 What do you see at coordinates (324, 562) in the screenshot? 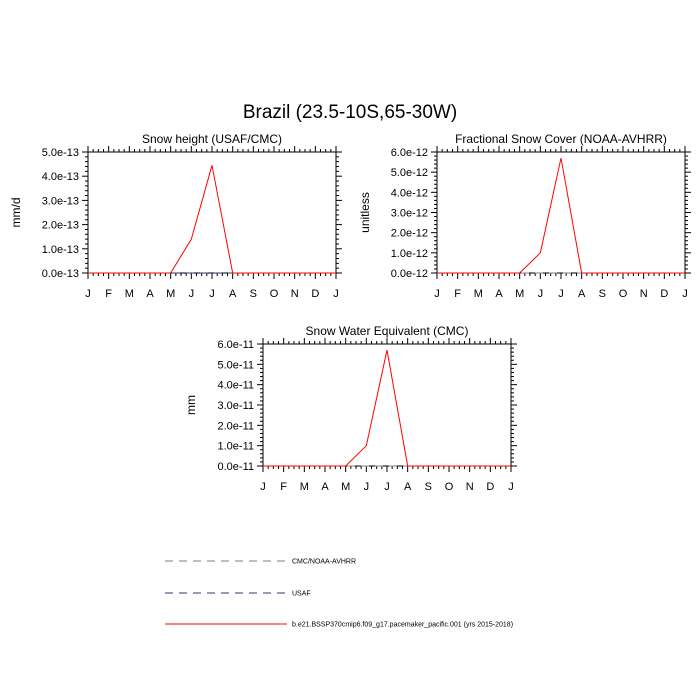
I see `legend-label: CMC/NOAA-AVHRR` at bounding box center [324, 562].